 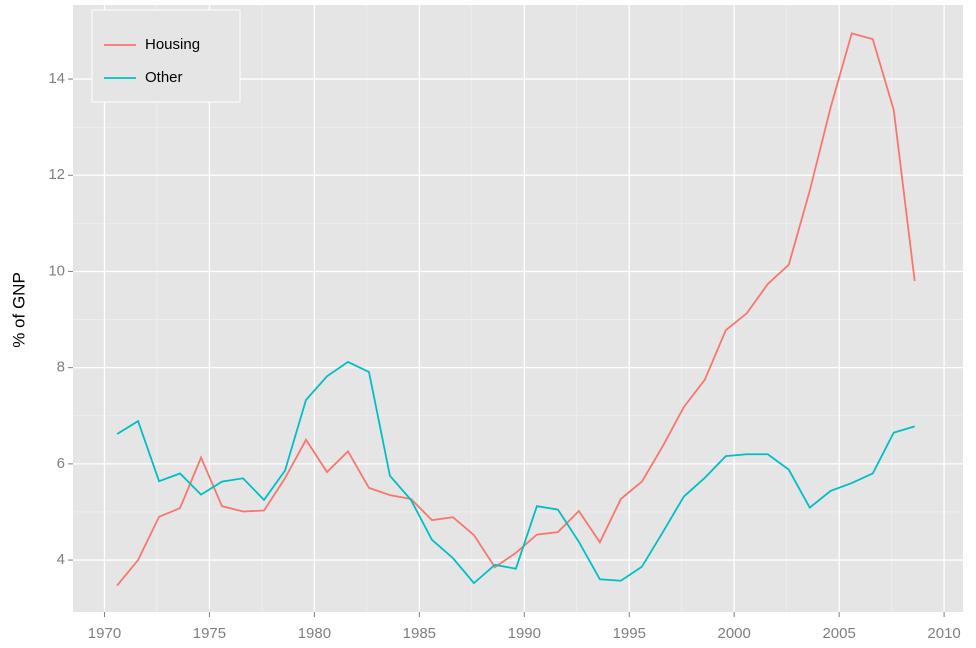 What do you see at coordinates (629, 633) in the screenshot?
I see `x-tick-label: 1995` at bounding box center [629, 633].